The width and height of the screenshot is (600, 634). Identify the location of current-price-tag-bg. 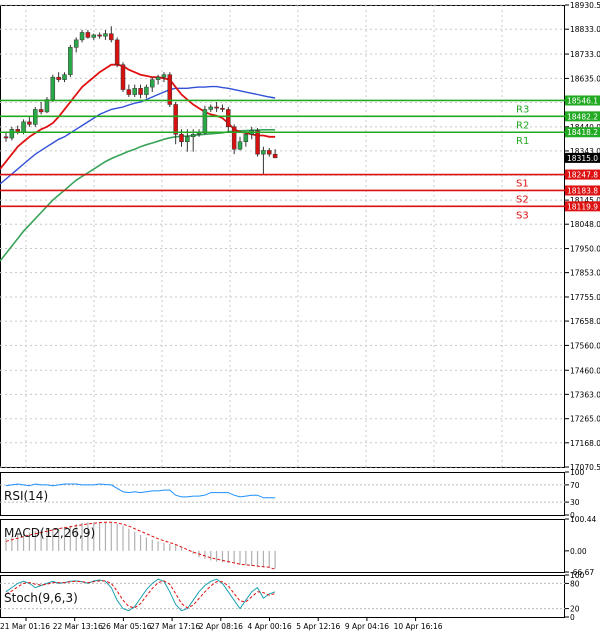
(582, 157).